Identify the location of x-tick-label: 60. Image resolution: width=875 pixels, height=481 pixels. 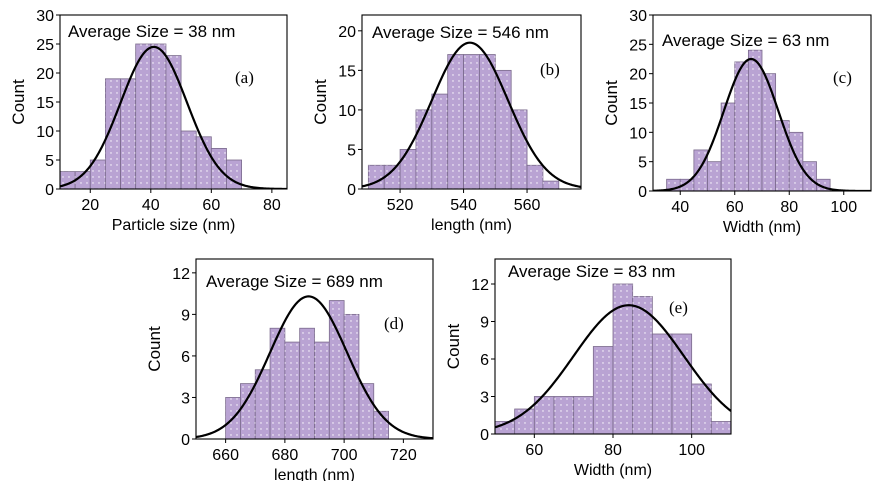
(211, 205).